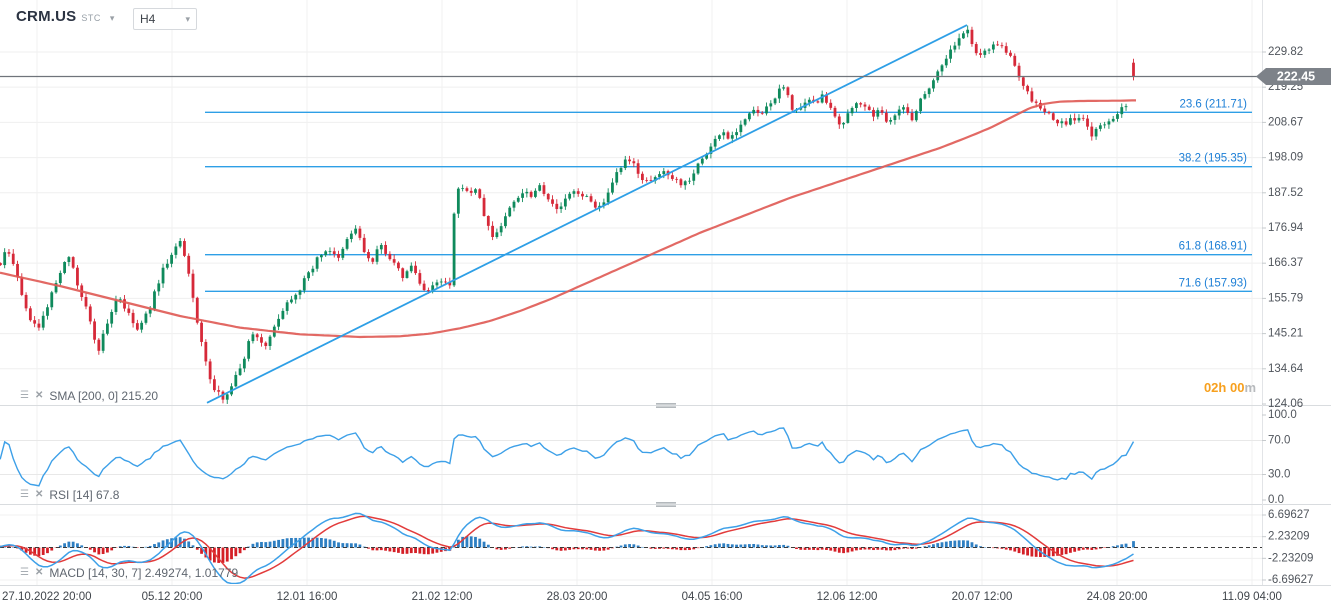 Image resolution: width=1331 pixels, height=612 pixels. Describe the element at coordinates (1286, 369) in the screenshot. I see `price-tick-label: 134.64` at that location.